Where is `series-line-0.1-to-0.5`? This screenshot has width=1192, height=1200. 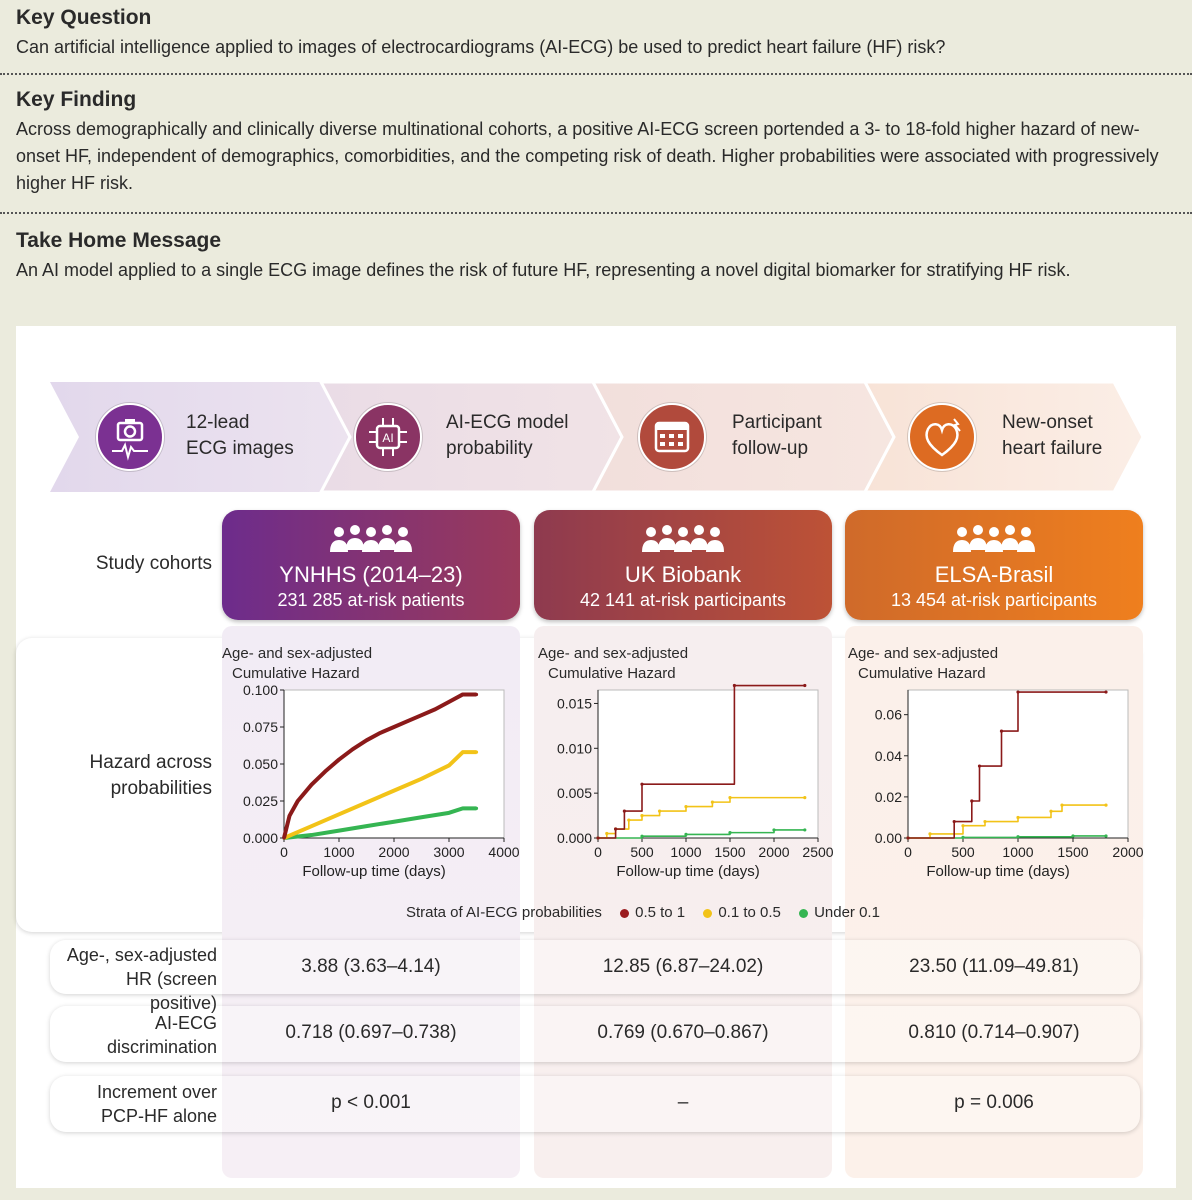
series-line-0.1-to-0.5 is located at coordinates (1007, 821).